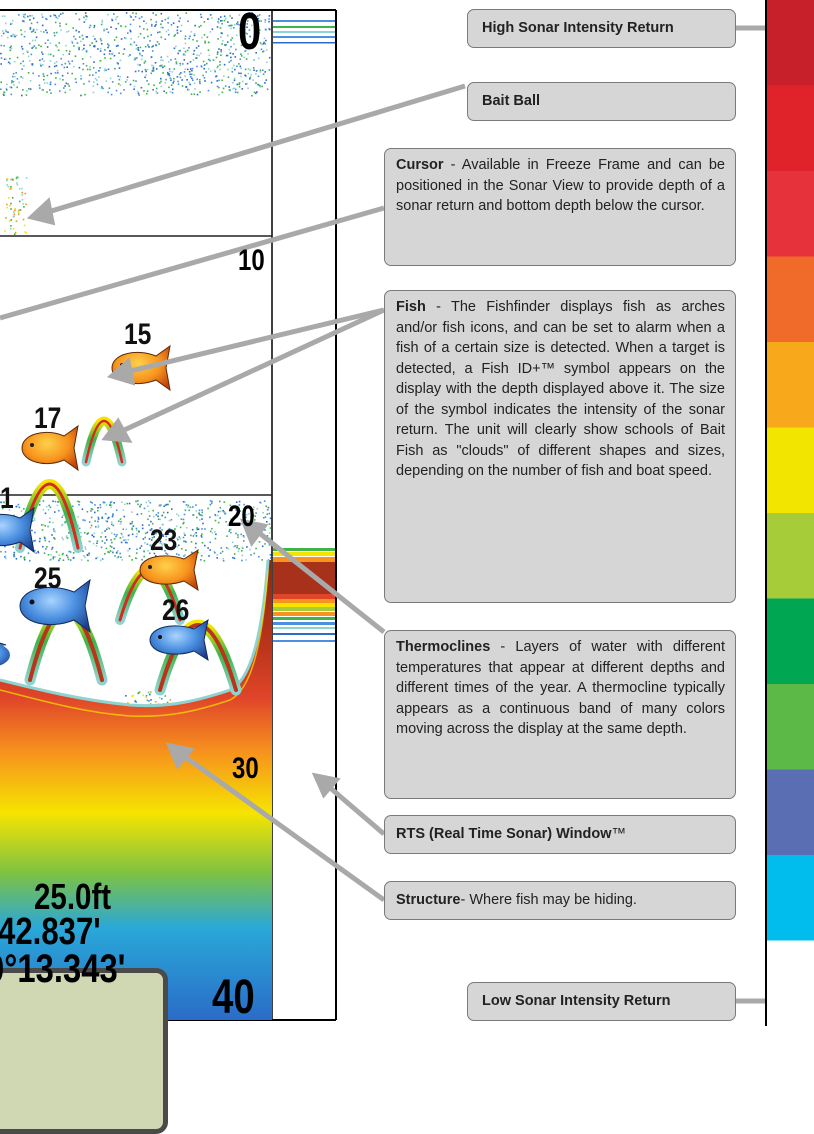  What do you see at coordinates (241, 516) in the screenshot?
I see `depth-label-20: 20` at bounding box center [241, 516].